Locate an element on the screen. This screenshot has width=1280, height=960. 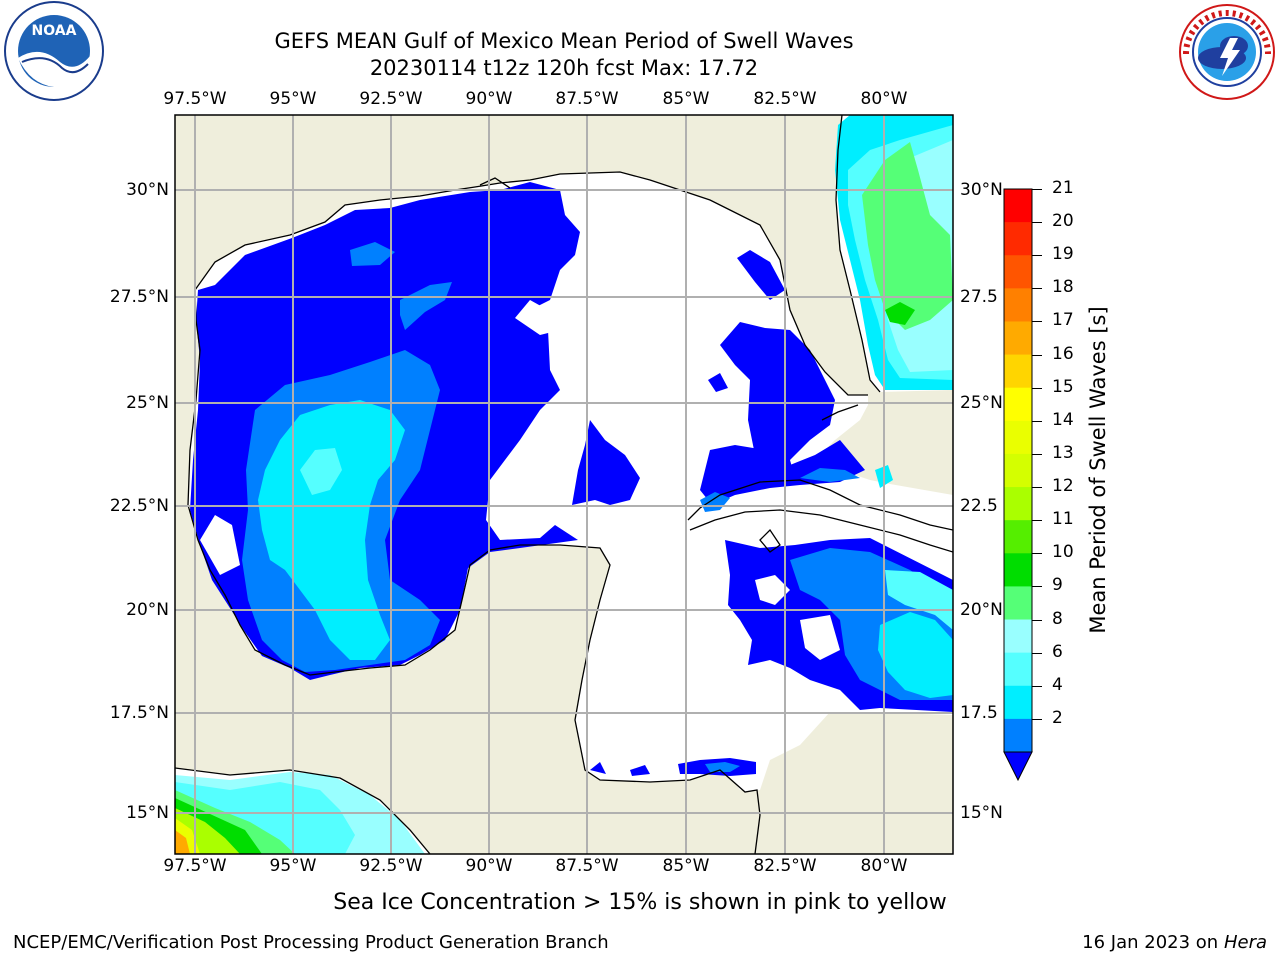
colorbar-tick-label: 2 is located at coordinates (1057, 717).